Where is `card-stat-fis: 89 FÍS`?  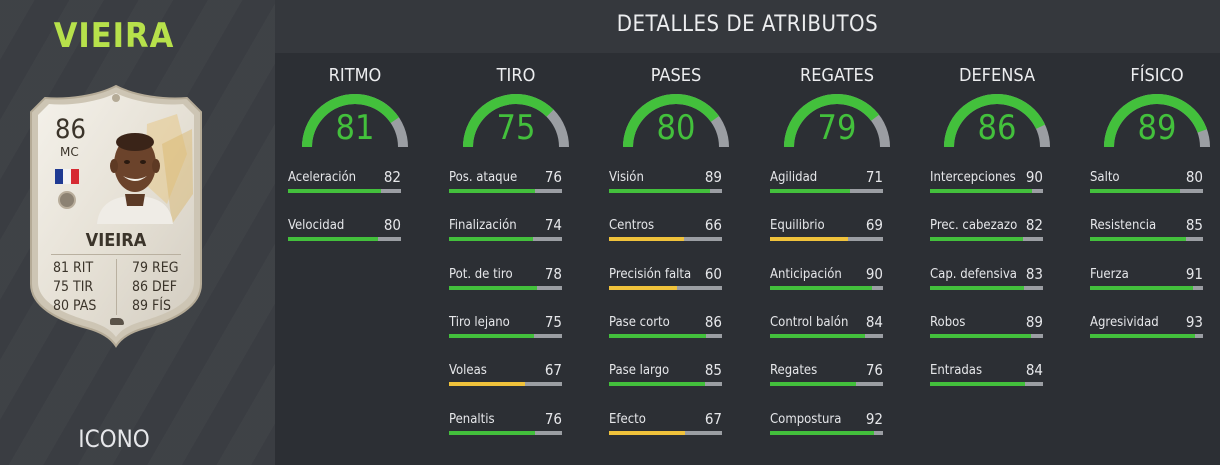 card-stat-fis: 89 FÍS is located at coordinates (151, 306).